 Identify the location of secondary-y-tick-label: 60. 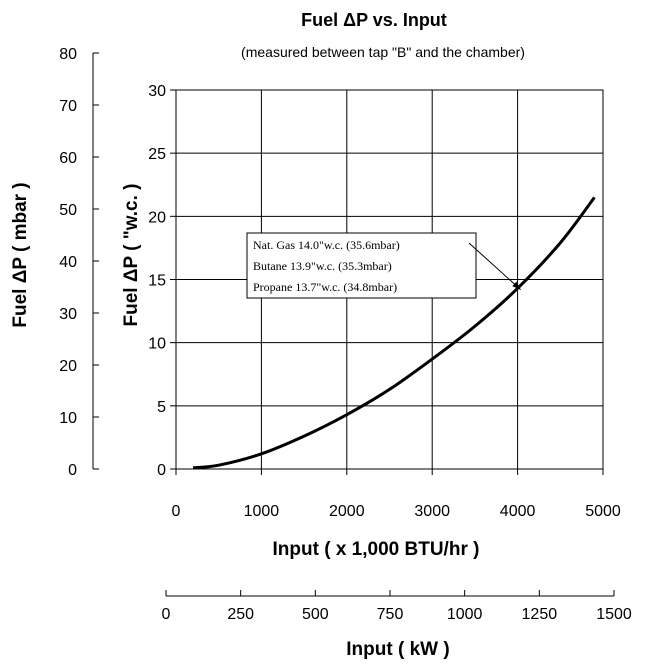
(68, 158).